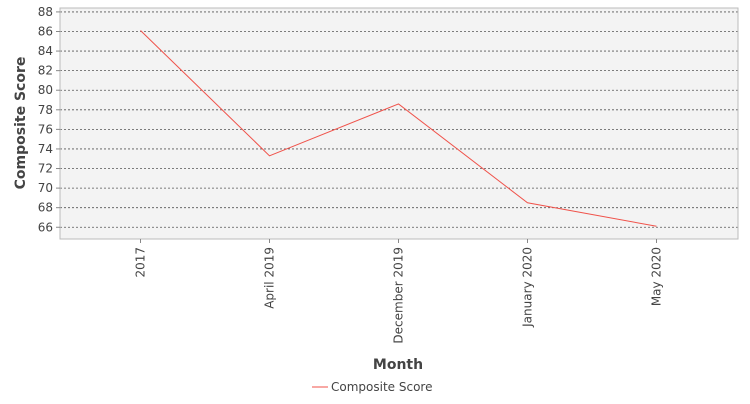  Describe the element at coordinates (45, 31) in the screenshot. I see `y-tick-label-86: 86` at that location.